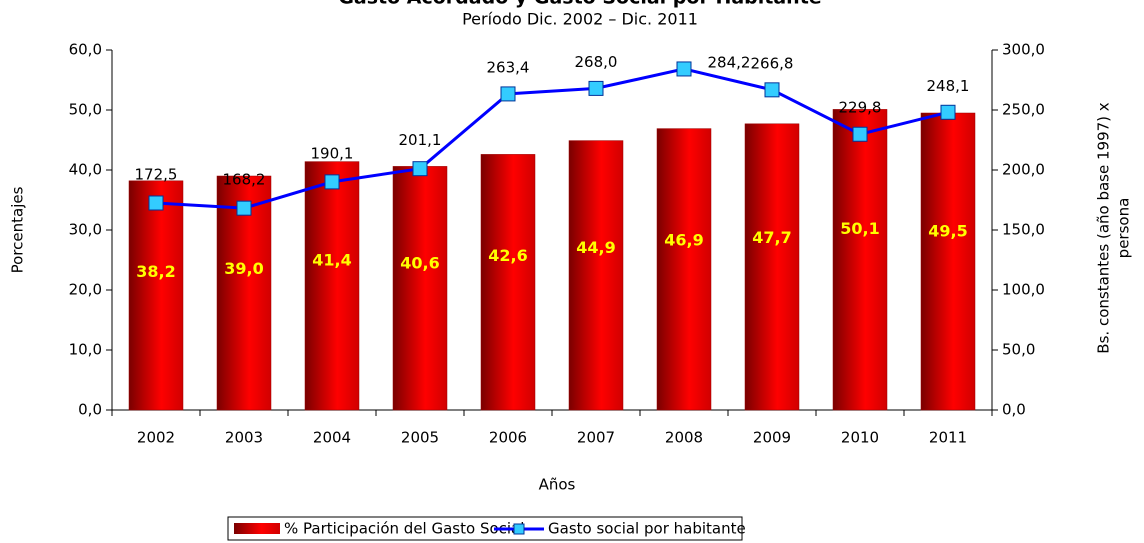 Image resolution: width=1144 pixels, height=543 pixels. Describe the element at coordinates (647, 529) in the screenshot. I see `legend-label: Gasto social por habitante` at that location.